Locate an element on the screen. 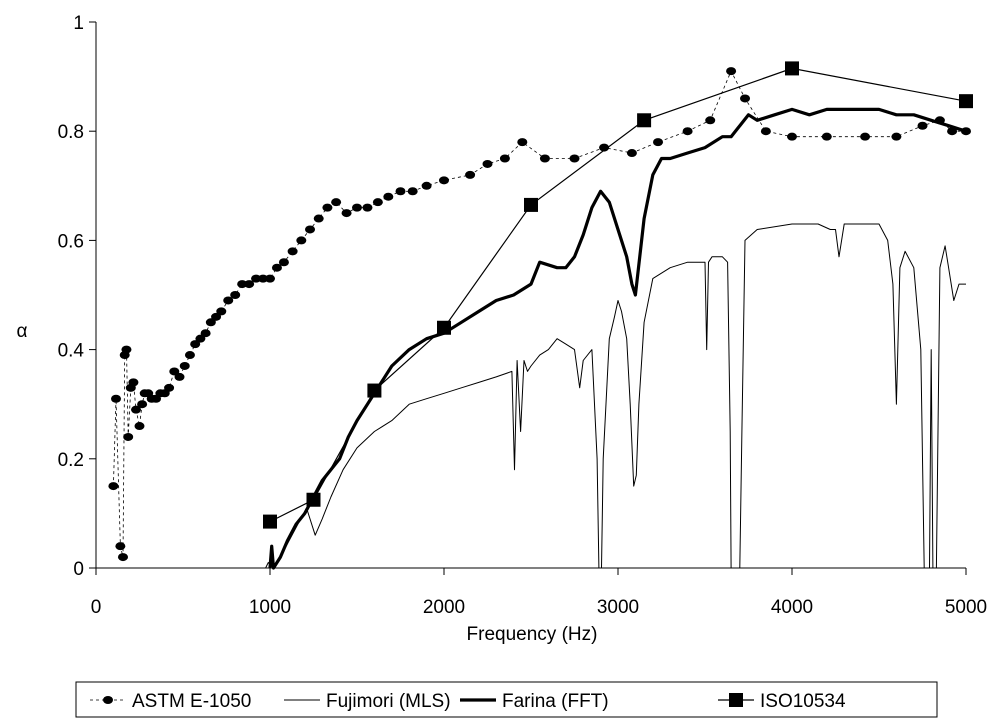 The height and width of the screenshot is (718, 993). x-tick-label: 1000 is located at coordinates (270, 607).